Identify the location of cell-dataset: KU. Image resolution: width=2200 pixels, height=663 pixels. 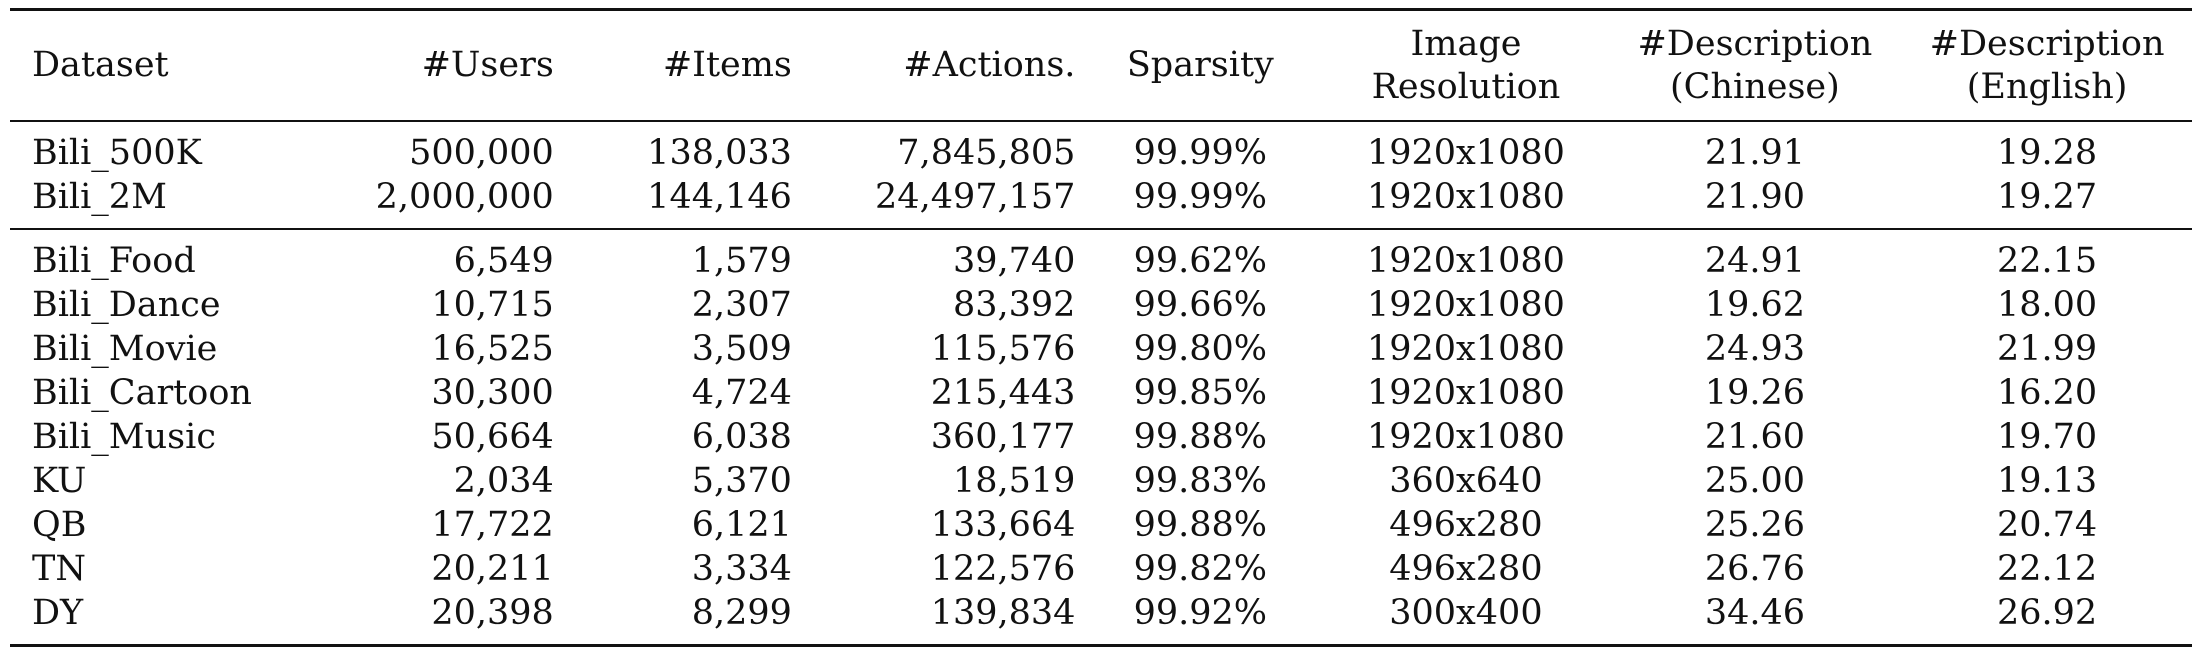
(59, 480).